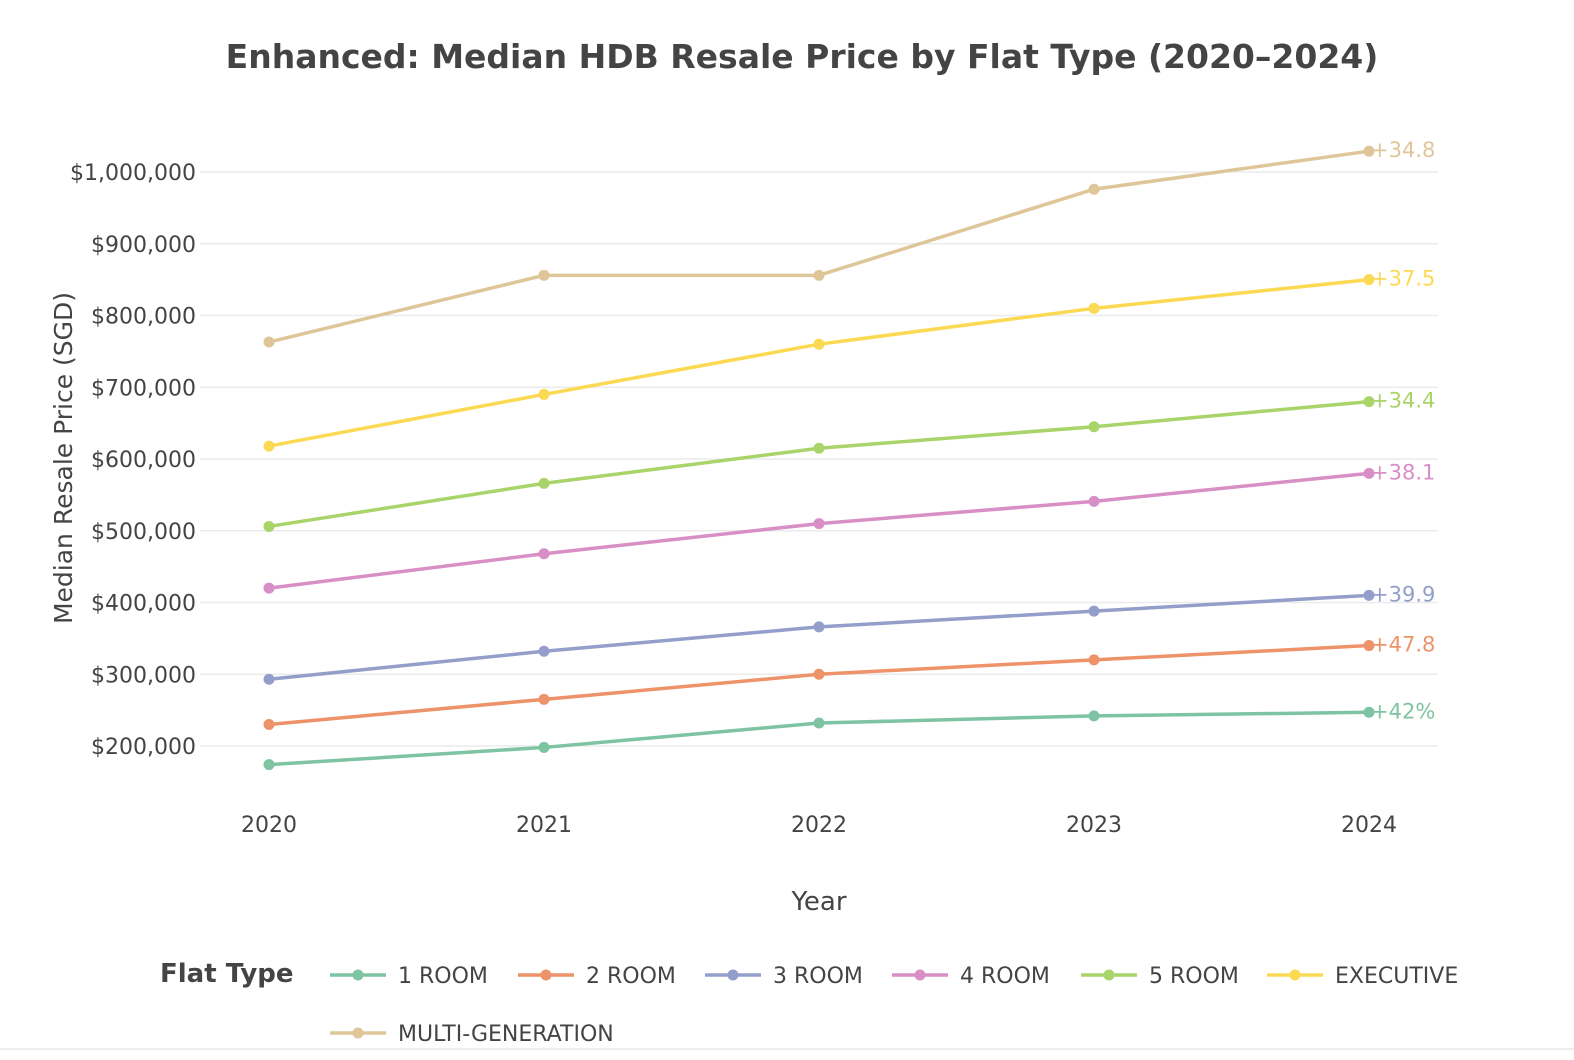  Describe the element at coordinates (1403, 279) in the screenshot. I see `end-label-5: +37.5` at that location.